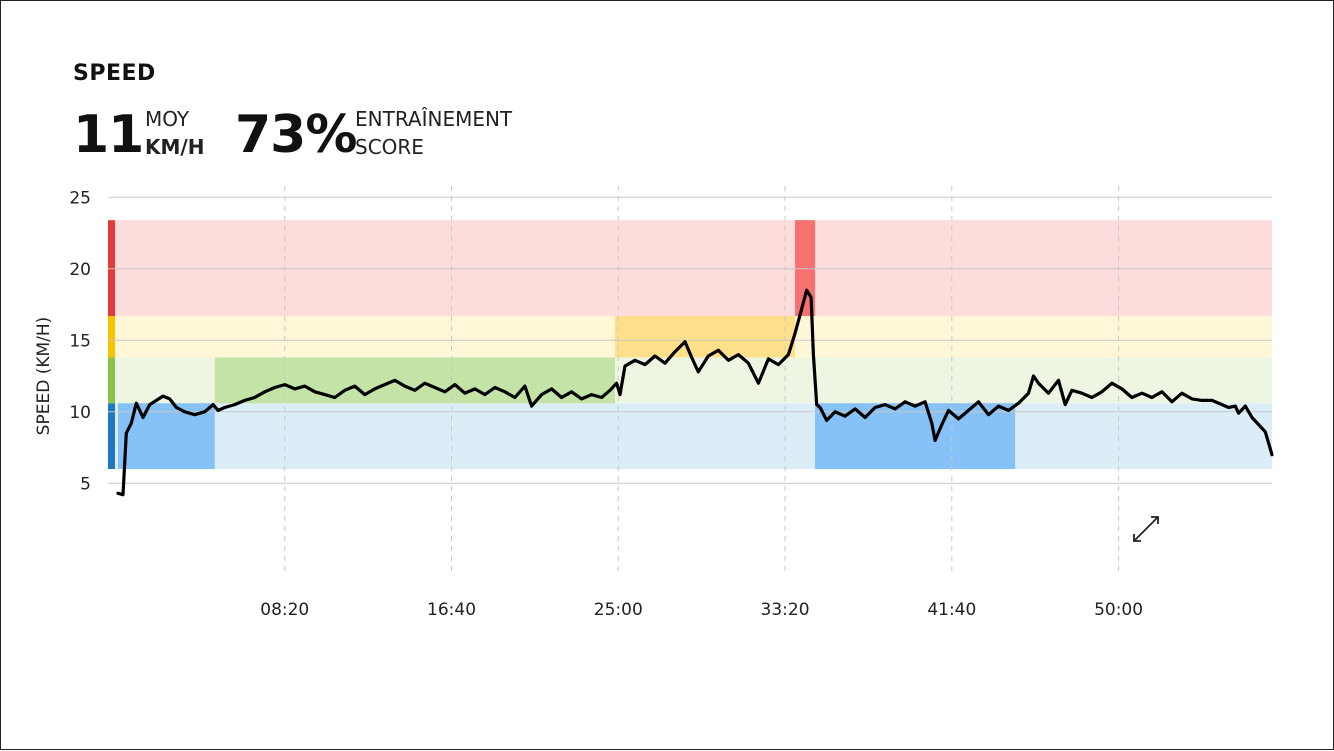 Image resolution: width=1334 pixels, height=751 pixels. Describe the element at coordinates (451, 610) in the screenshot. I see `x-tick-label: 16:40` at that location.